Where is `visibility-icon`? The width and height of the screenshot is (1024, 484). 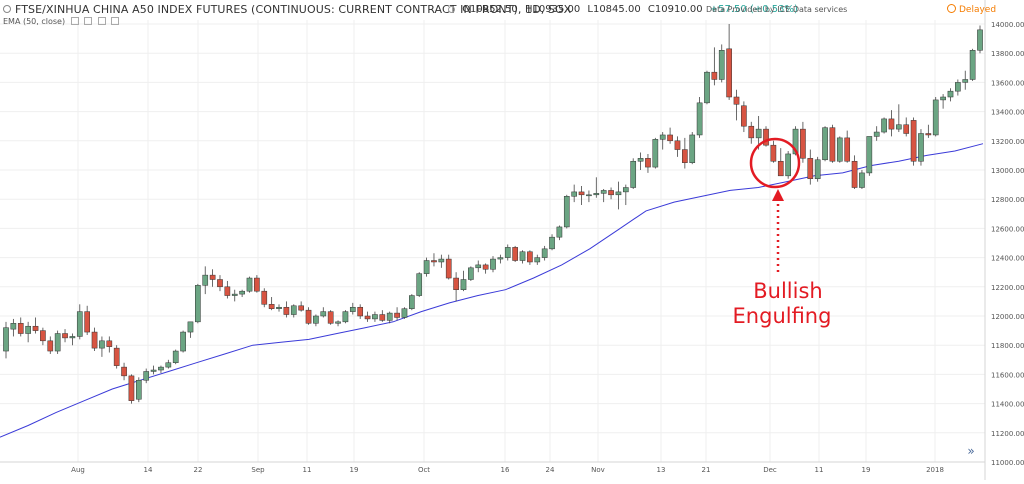
visibility-icon is located at coordinates (451, 9).